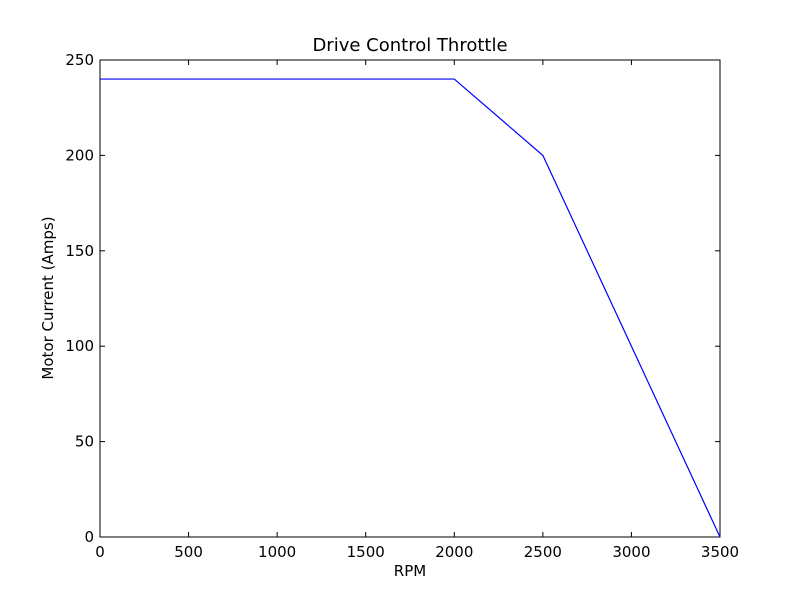 Image resolution: width=800 pixels, height=597 pixels. I want to click on x-tick-label: 2000, so click(454, 552).